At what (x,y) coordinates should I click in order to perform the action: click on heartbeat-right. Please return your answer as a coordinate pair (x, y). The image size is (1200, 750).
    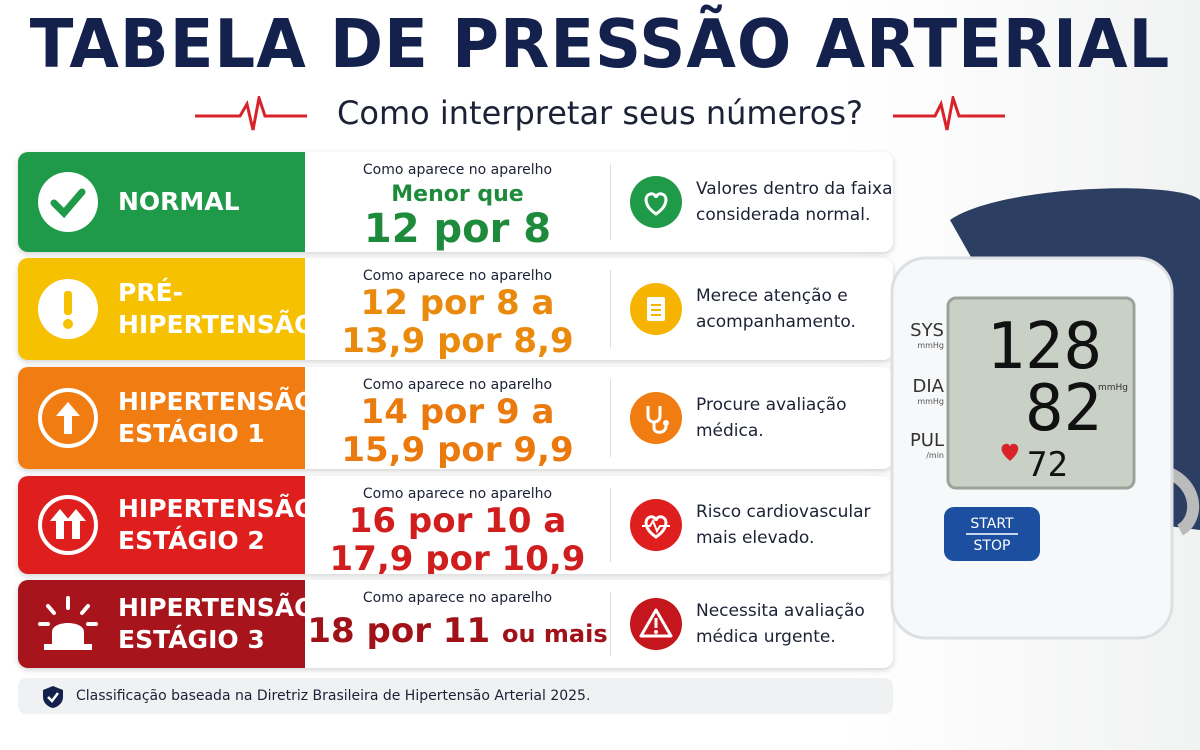
    Looking at the image, I should click on (949, 113).